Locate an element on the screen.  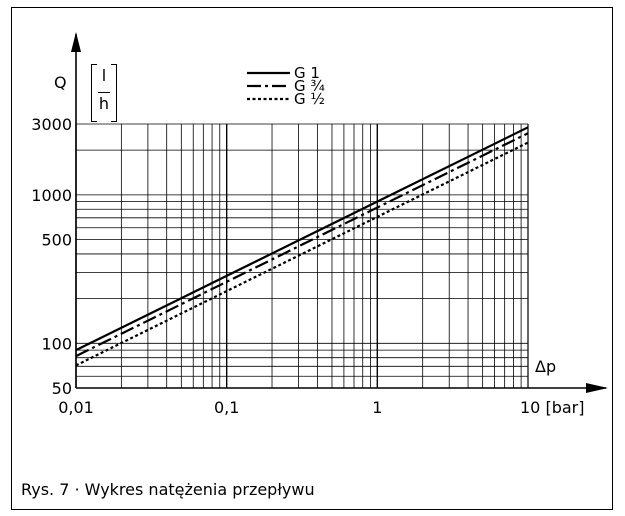
legend: G 1G ¾G ½ is located at coordinates (286, 86).